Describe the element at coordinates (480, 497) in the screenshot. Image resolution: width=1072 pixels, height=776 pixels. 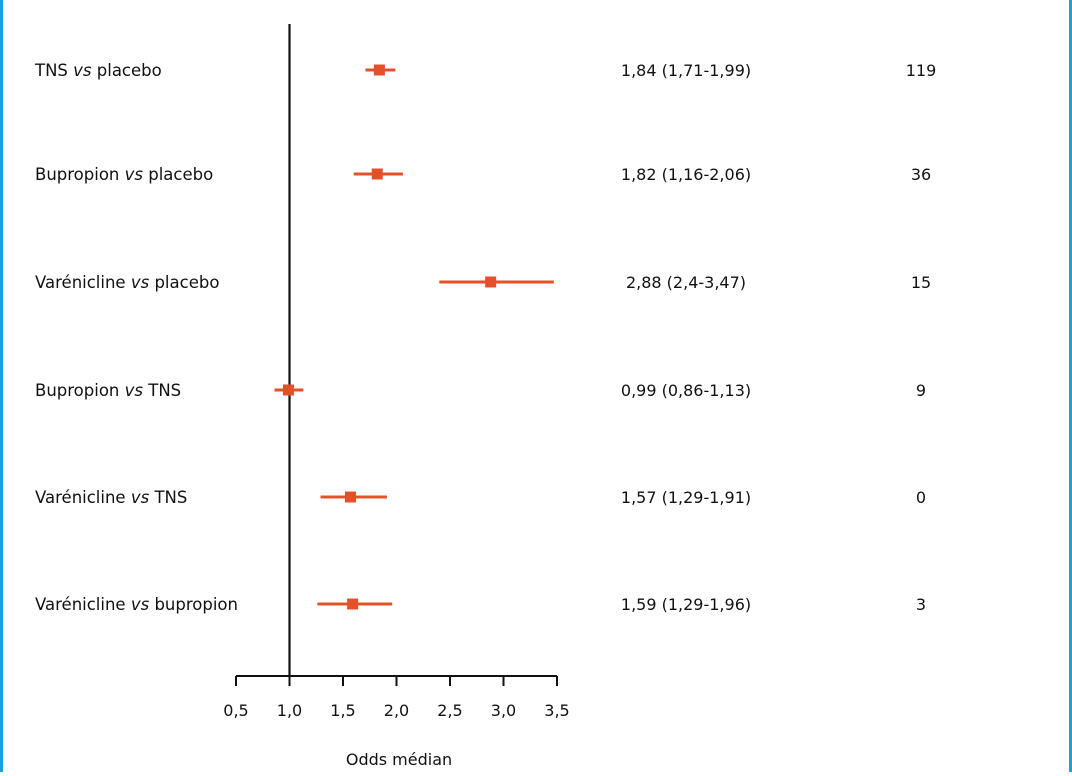
I see `forest-row: Varénicline vs TNS 1,57 (1,29-1,91) 0` at that location.